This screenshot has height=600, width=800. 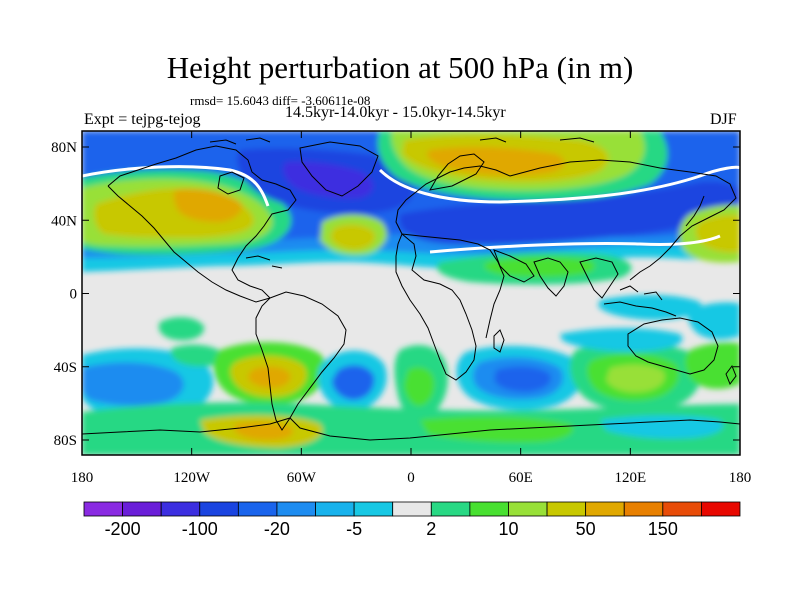 I want to click on x-tick-label: 120E, so click(x=630, y=478).